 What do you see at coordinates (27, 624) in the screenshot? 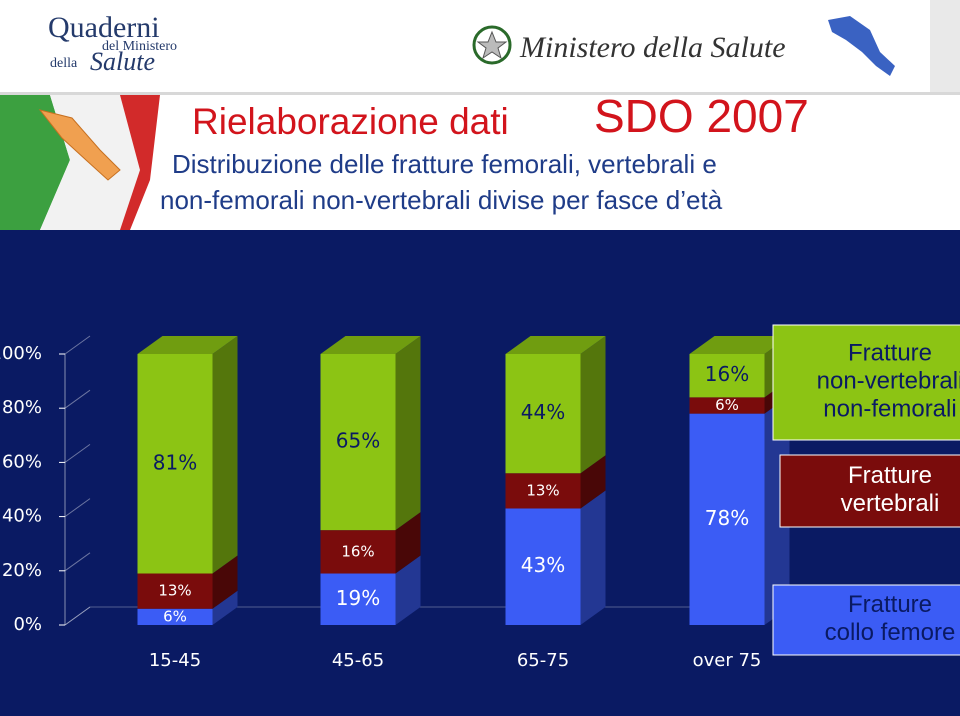
I see `y-tick-label: 0%` at bounding box center [27, 624].